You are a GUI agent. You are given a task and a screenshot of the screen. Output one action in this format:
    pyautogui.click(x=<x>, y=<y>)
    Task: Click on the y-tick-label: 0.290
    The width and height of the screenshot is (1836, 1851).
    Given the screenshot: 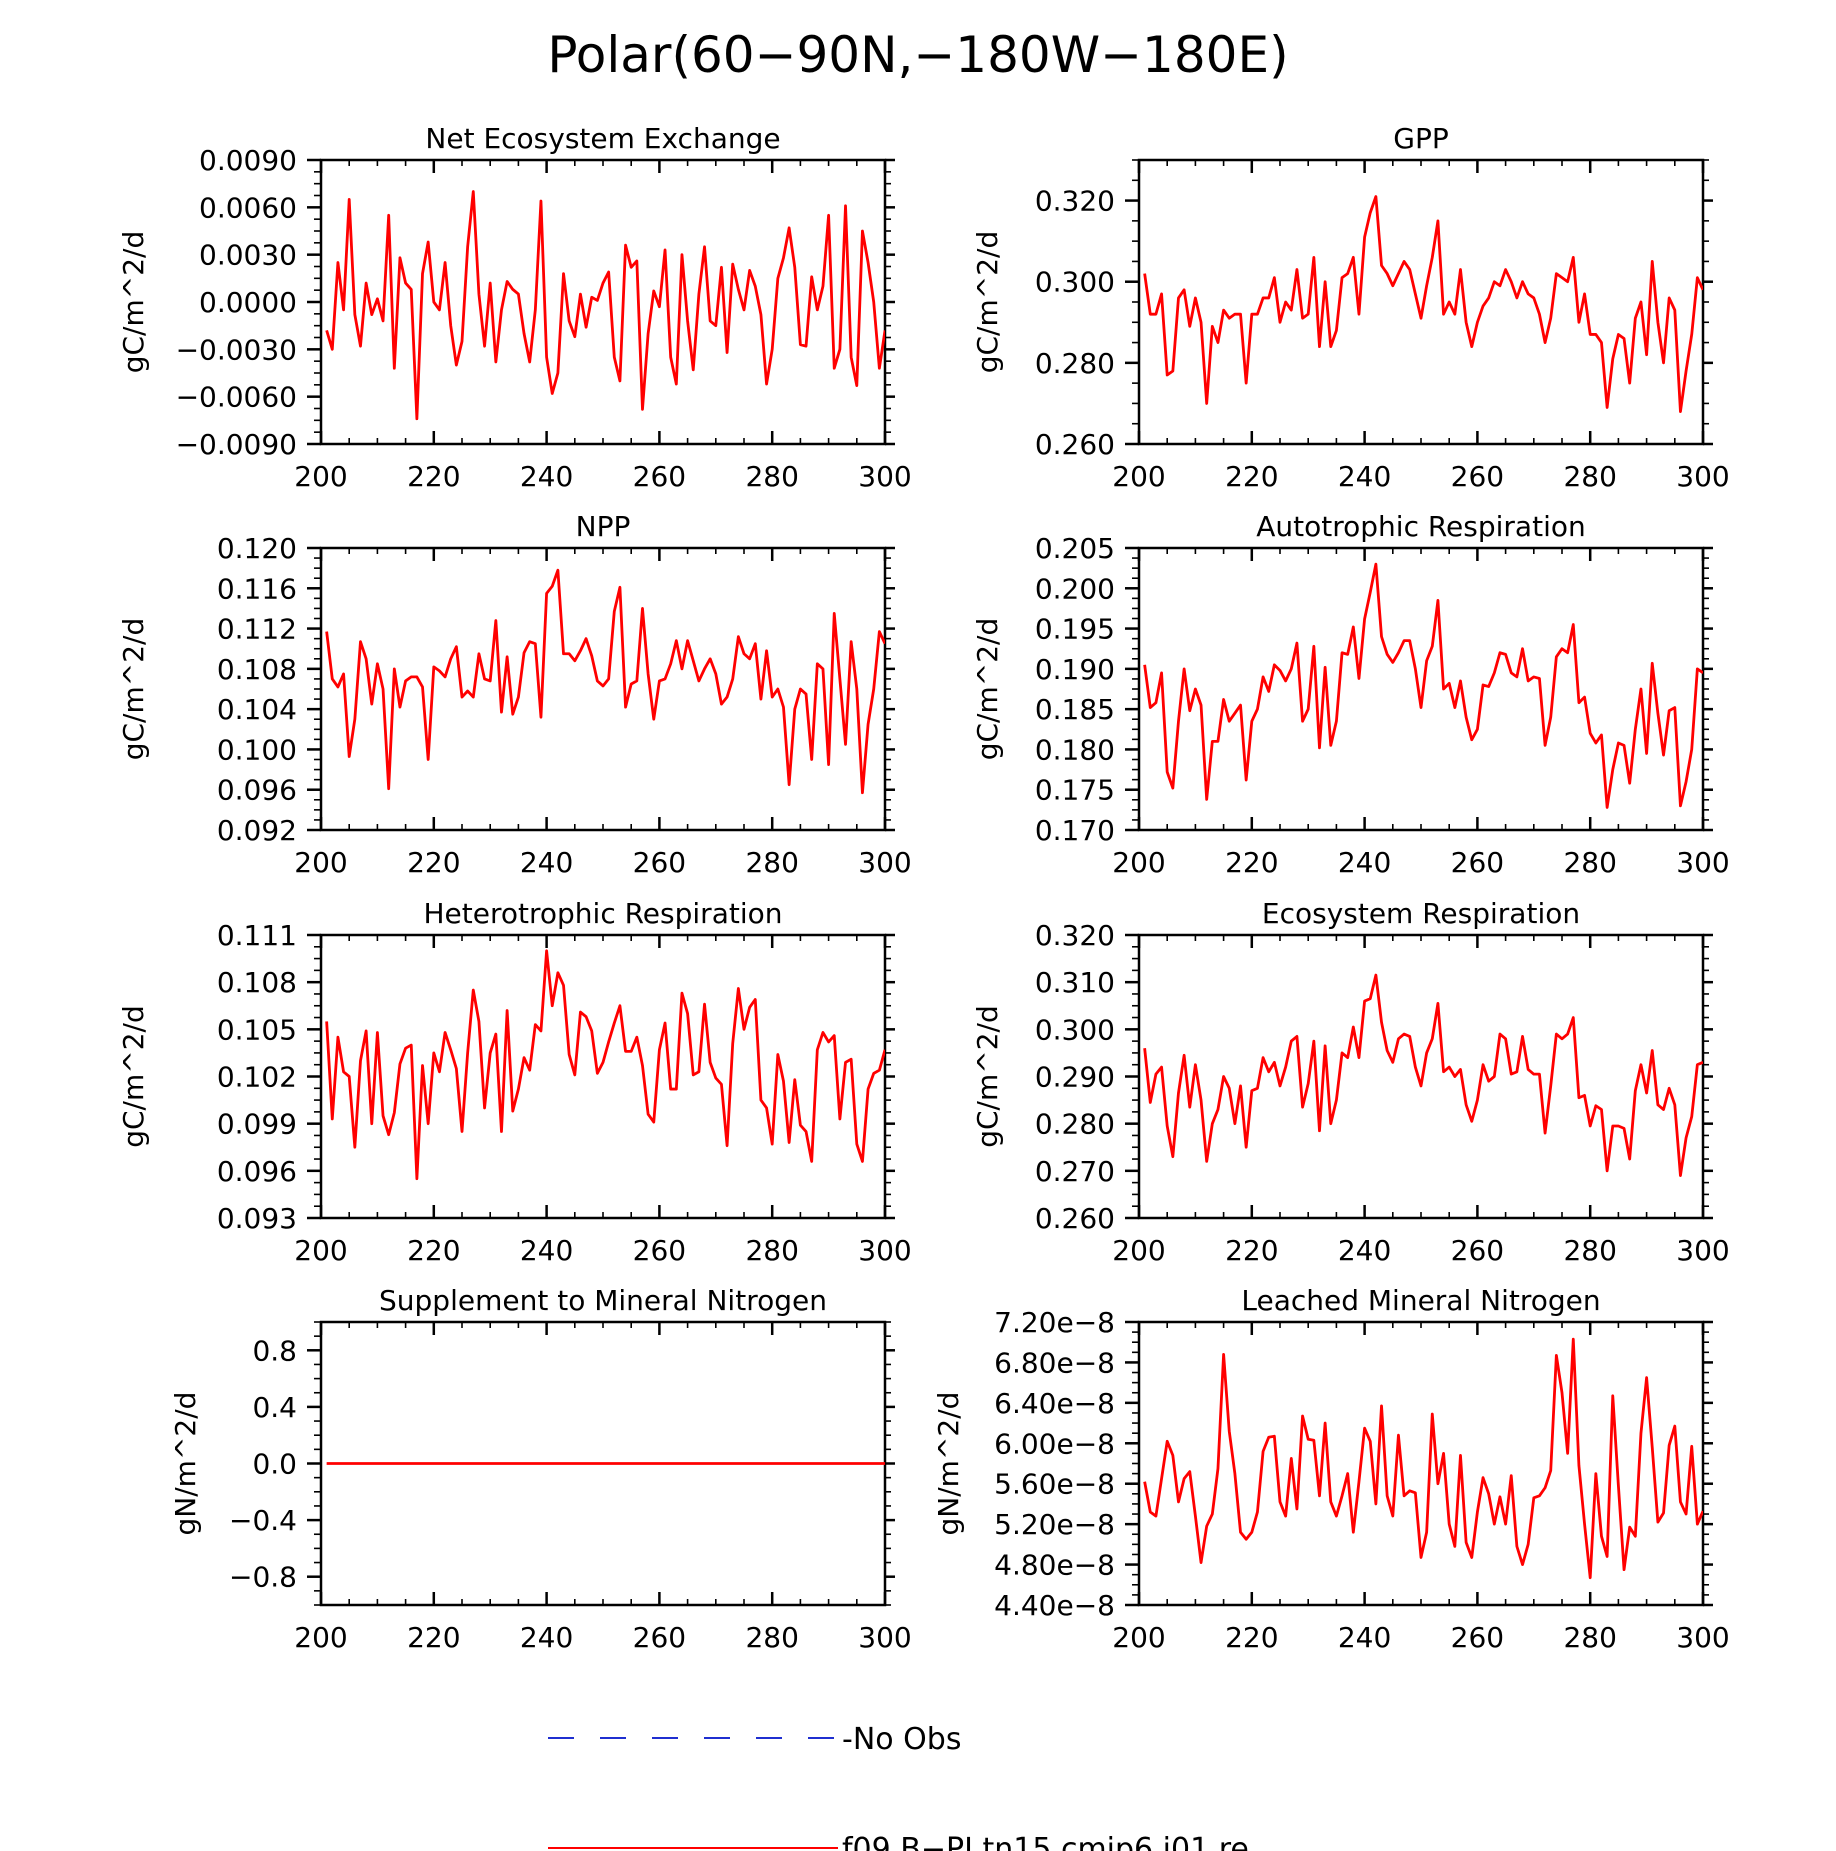 What is the action you would take?
    pyautogui.click(x=1075, y=1077)
    